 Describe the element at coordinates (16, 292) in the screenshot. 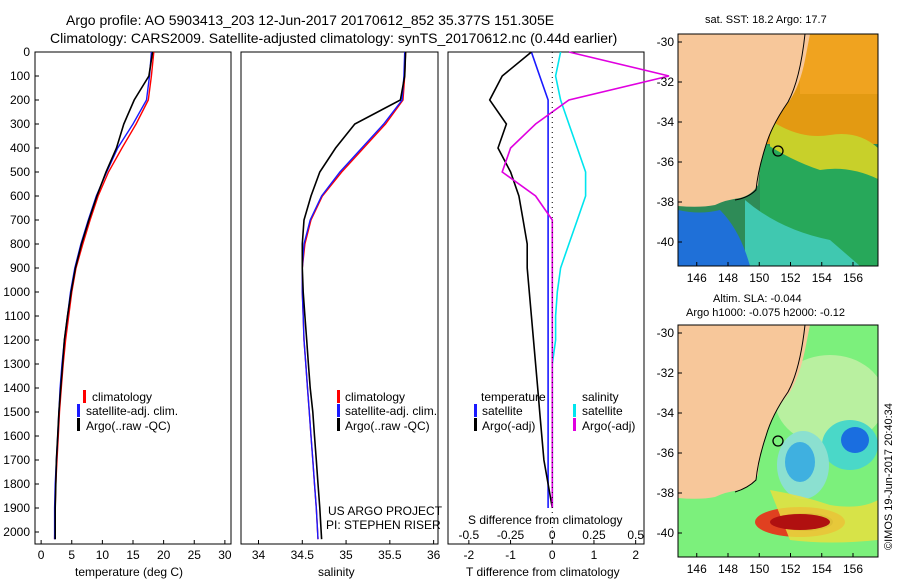

I see `depth-tick-label: 1000` at that location.